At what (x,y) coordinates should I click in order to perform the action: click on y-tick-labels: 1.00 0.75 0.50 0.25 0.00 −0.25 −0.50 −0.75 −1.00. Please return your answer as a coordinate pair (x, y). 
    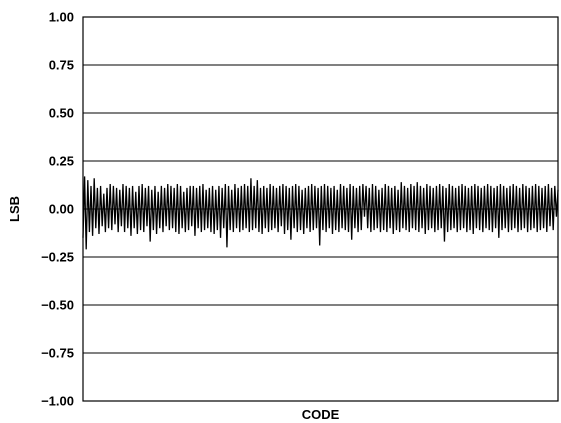
    Looking at the image, I should click on (57, 209).